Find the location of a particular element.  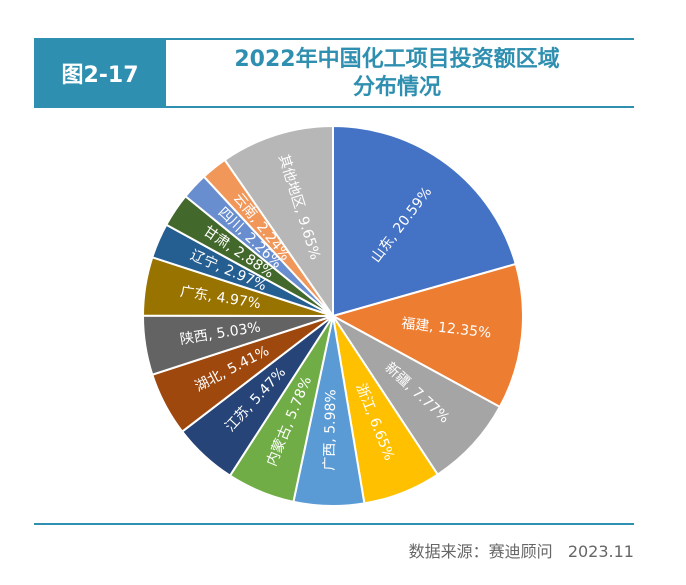

chart-title-line-2: 分布情况 is located at coordinates (396, 87).